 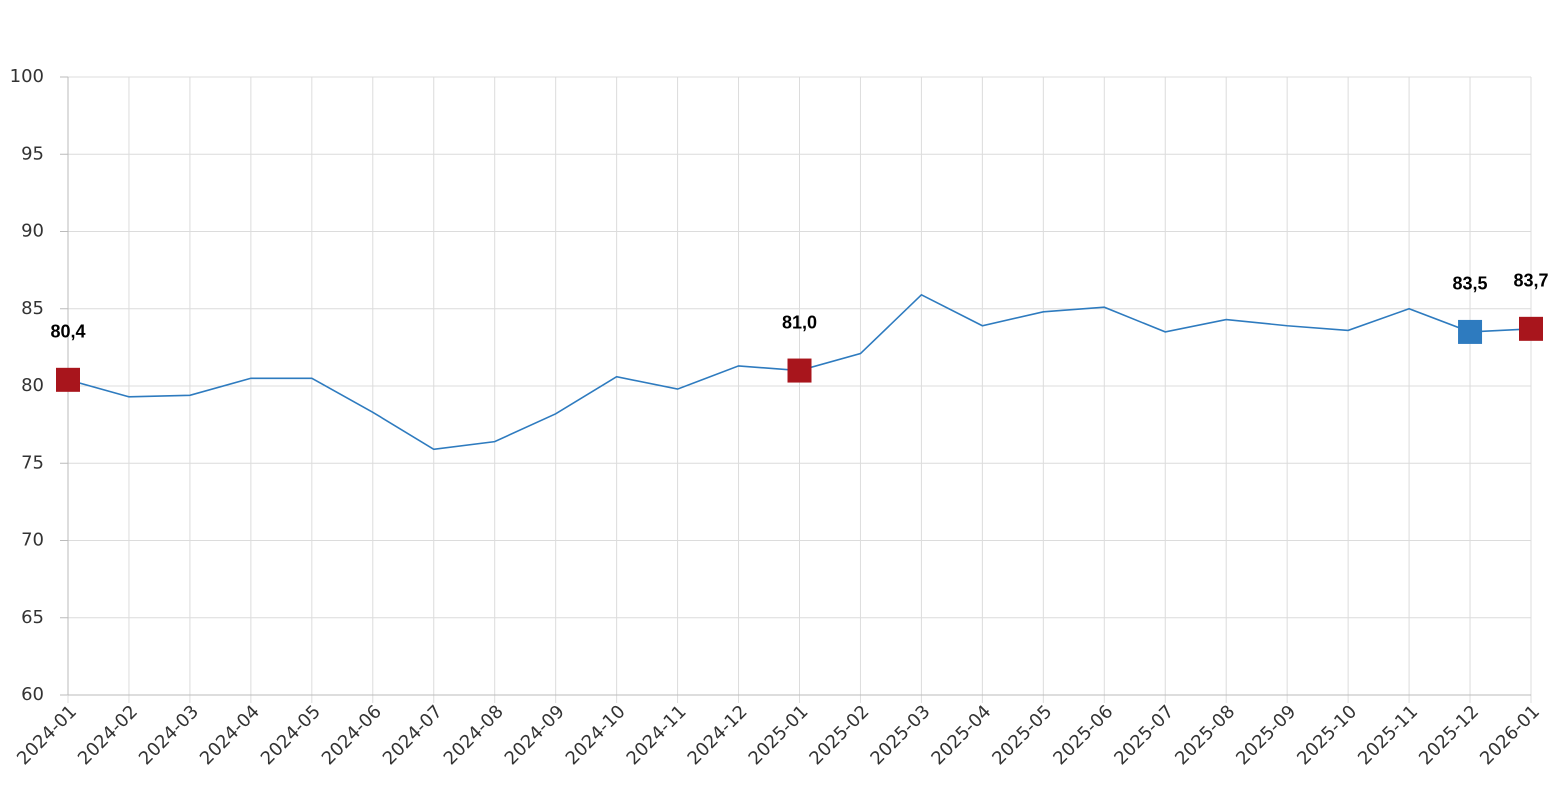 I want to click on x-tick-label: 2025-03, so click(x=900, y=735).